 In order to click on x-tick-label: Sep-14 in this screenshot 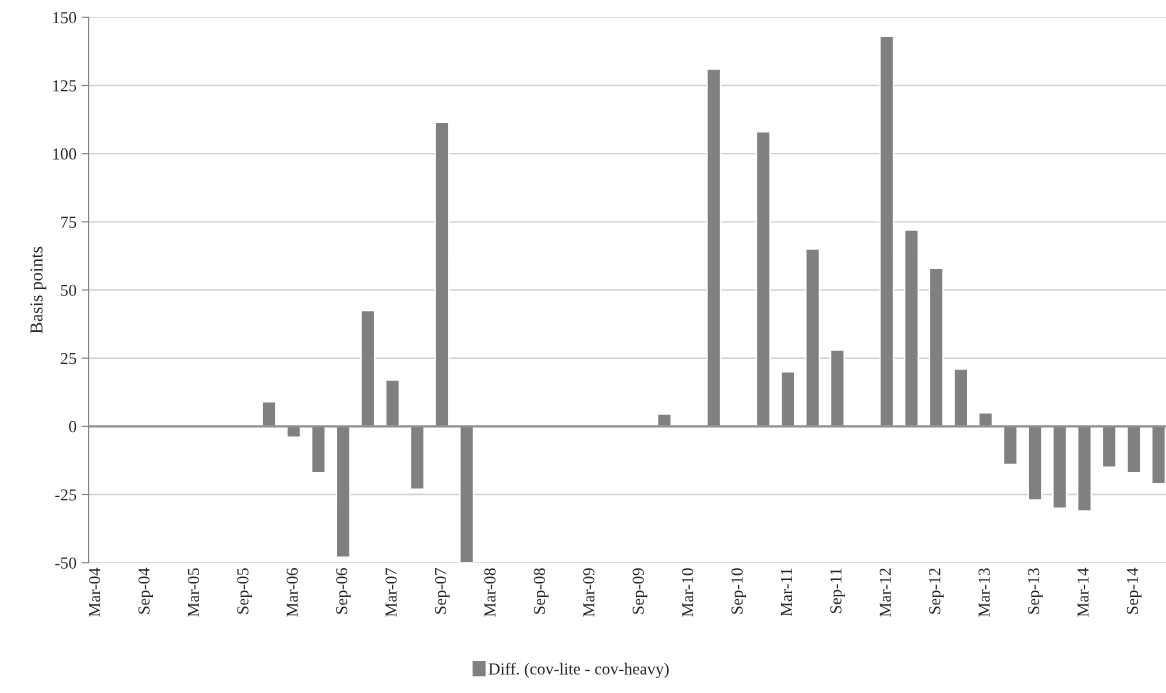, I will do `click(1134, 590)`.